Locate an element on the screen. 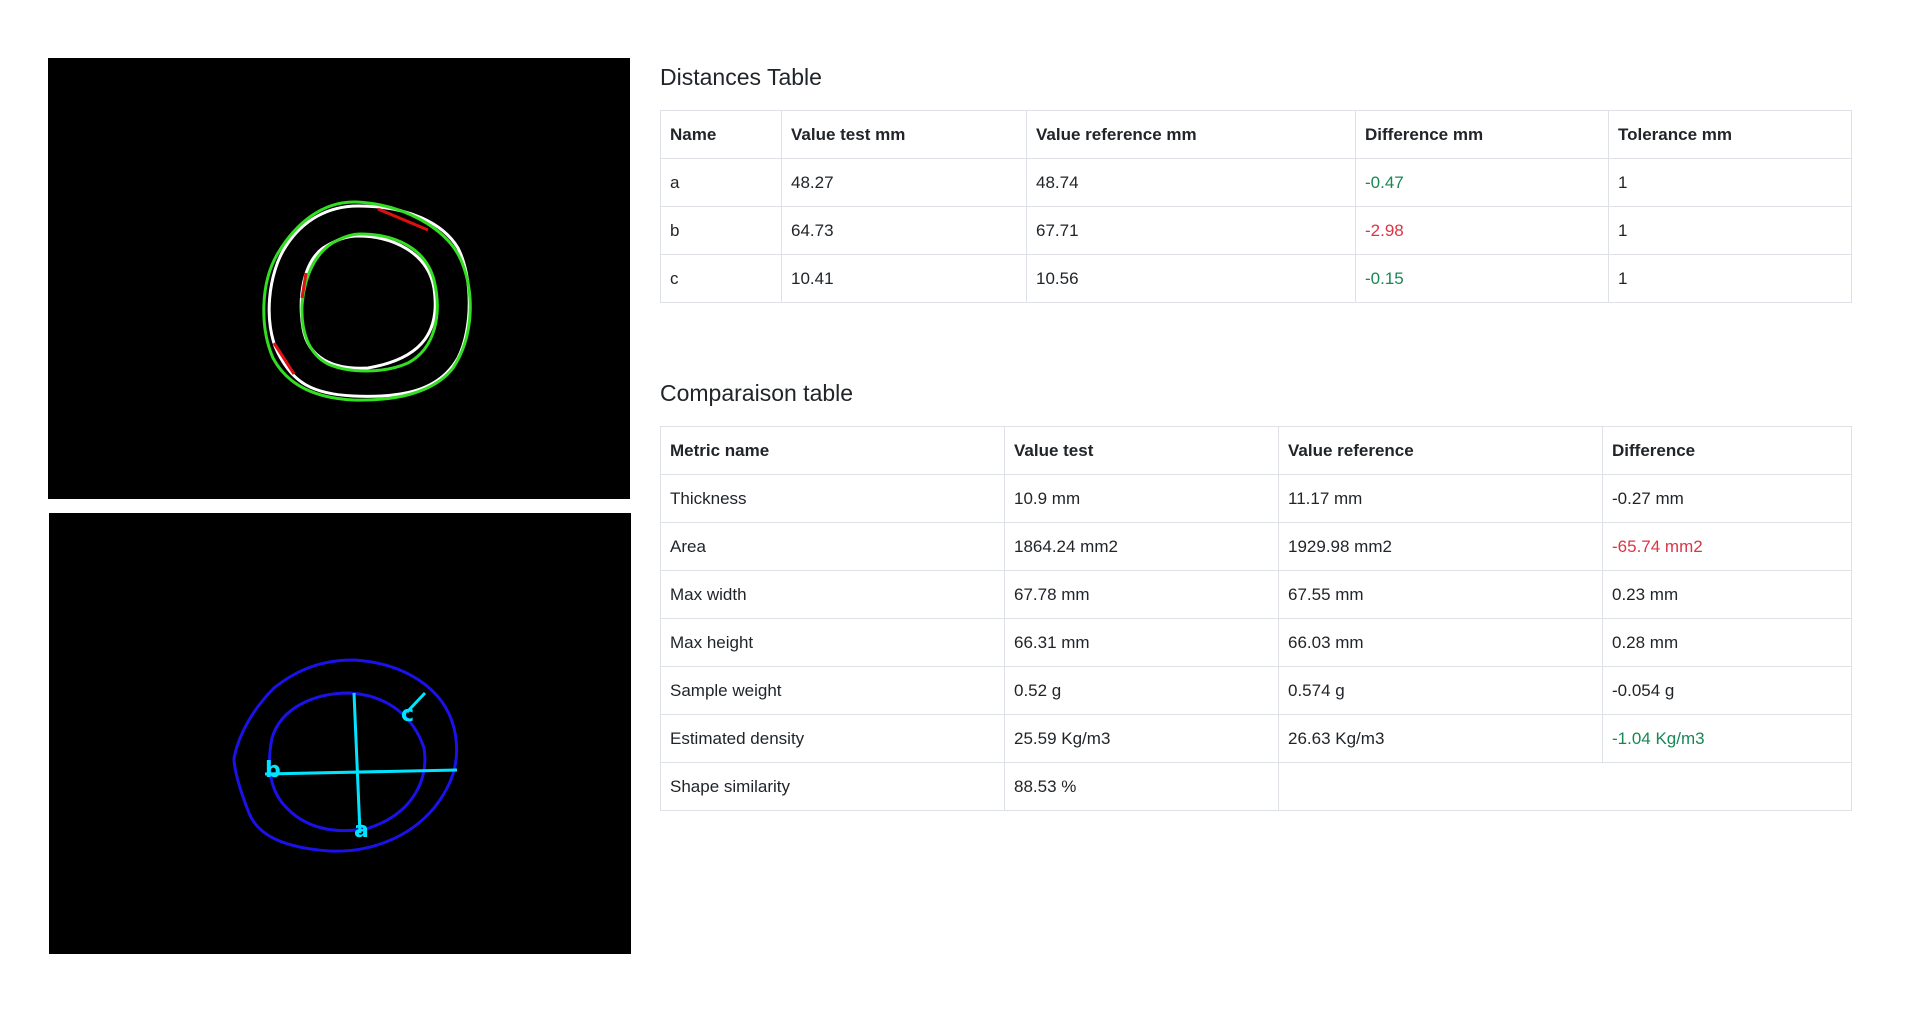 The height and width of the screenshot is (1013, 1920). outer-contour is located at coordinates (345, 755).